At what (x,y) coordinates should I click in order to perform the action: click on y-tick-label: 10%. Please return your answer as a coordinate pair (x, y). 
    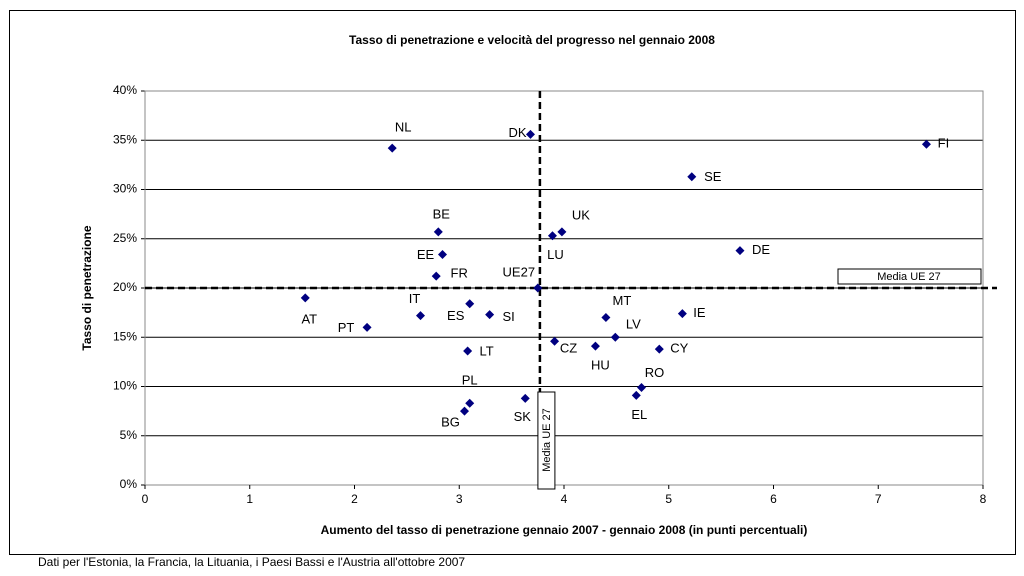
    Looking at the image, I should click on (125, 386).